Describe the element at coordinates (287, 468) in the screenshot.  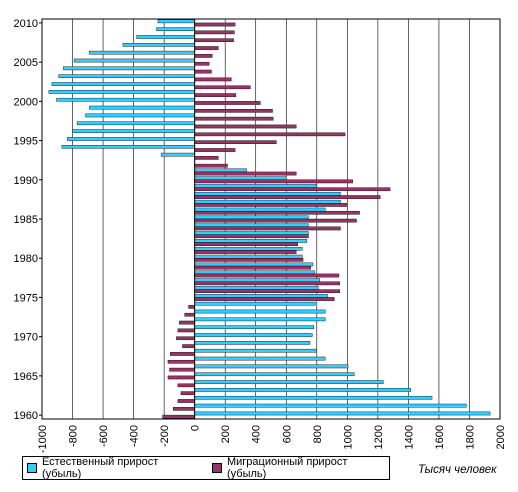
I see `legend-label-migration: Миграционный прирост (убыль)` at that location.